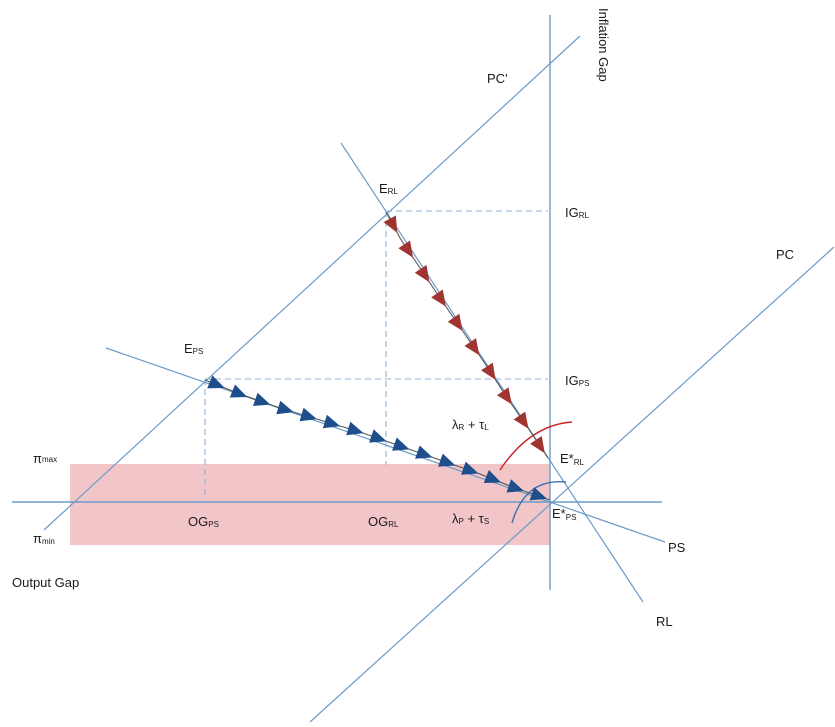  I want to click on e-rl-label: ERL, so click(388, 188).